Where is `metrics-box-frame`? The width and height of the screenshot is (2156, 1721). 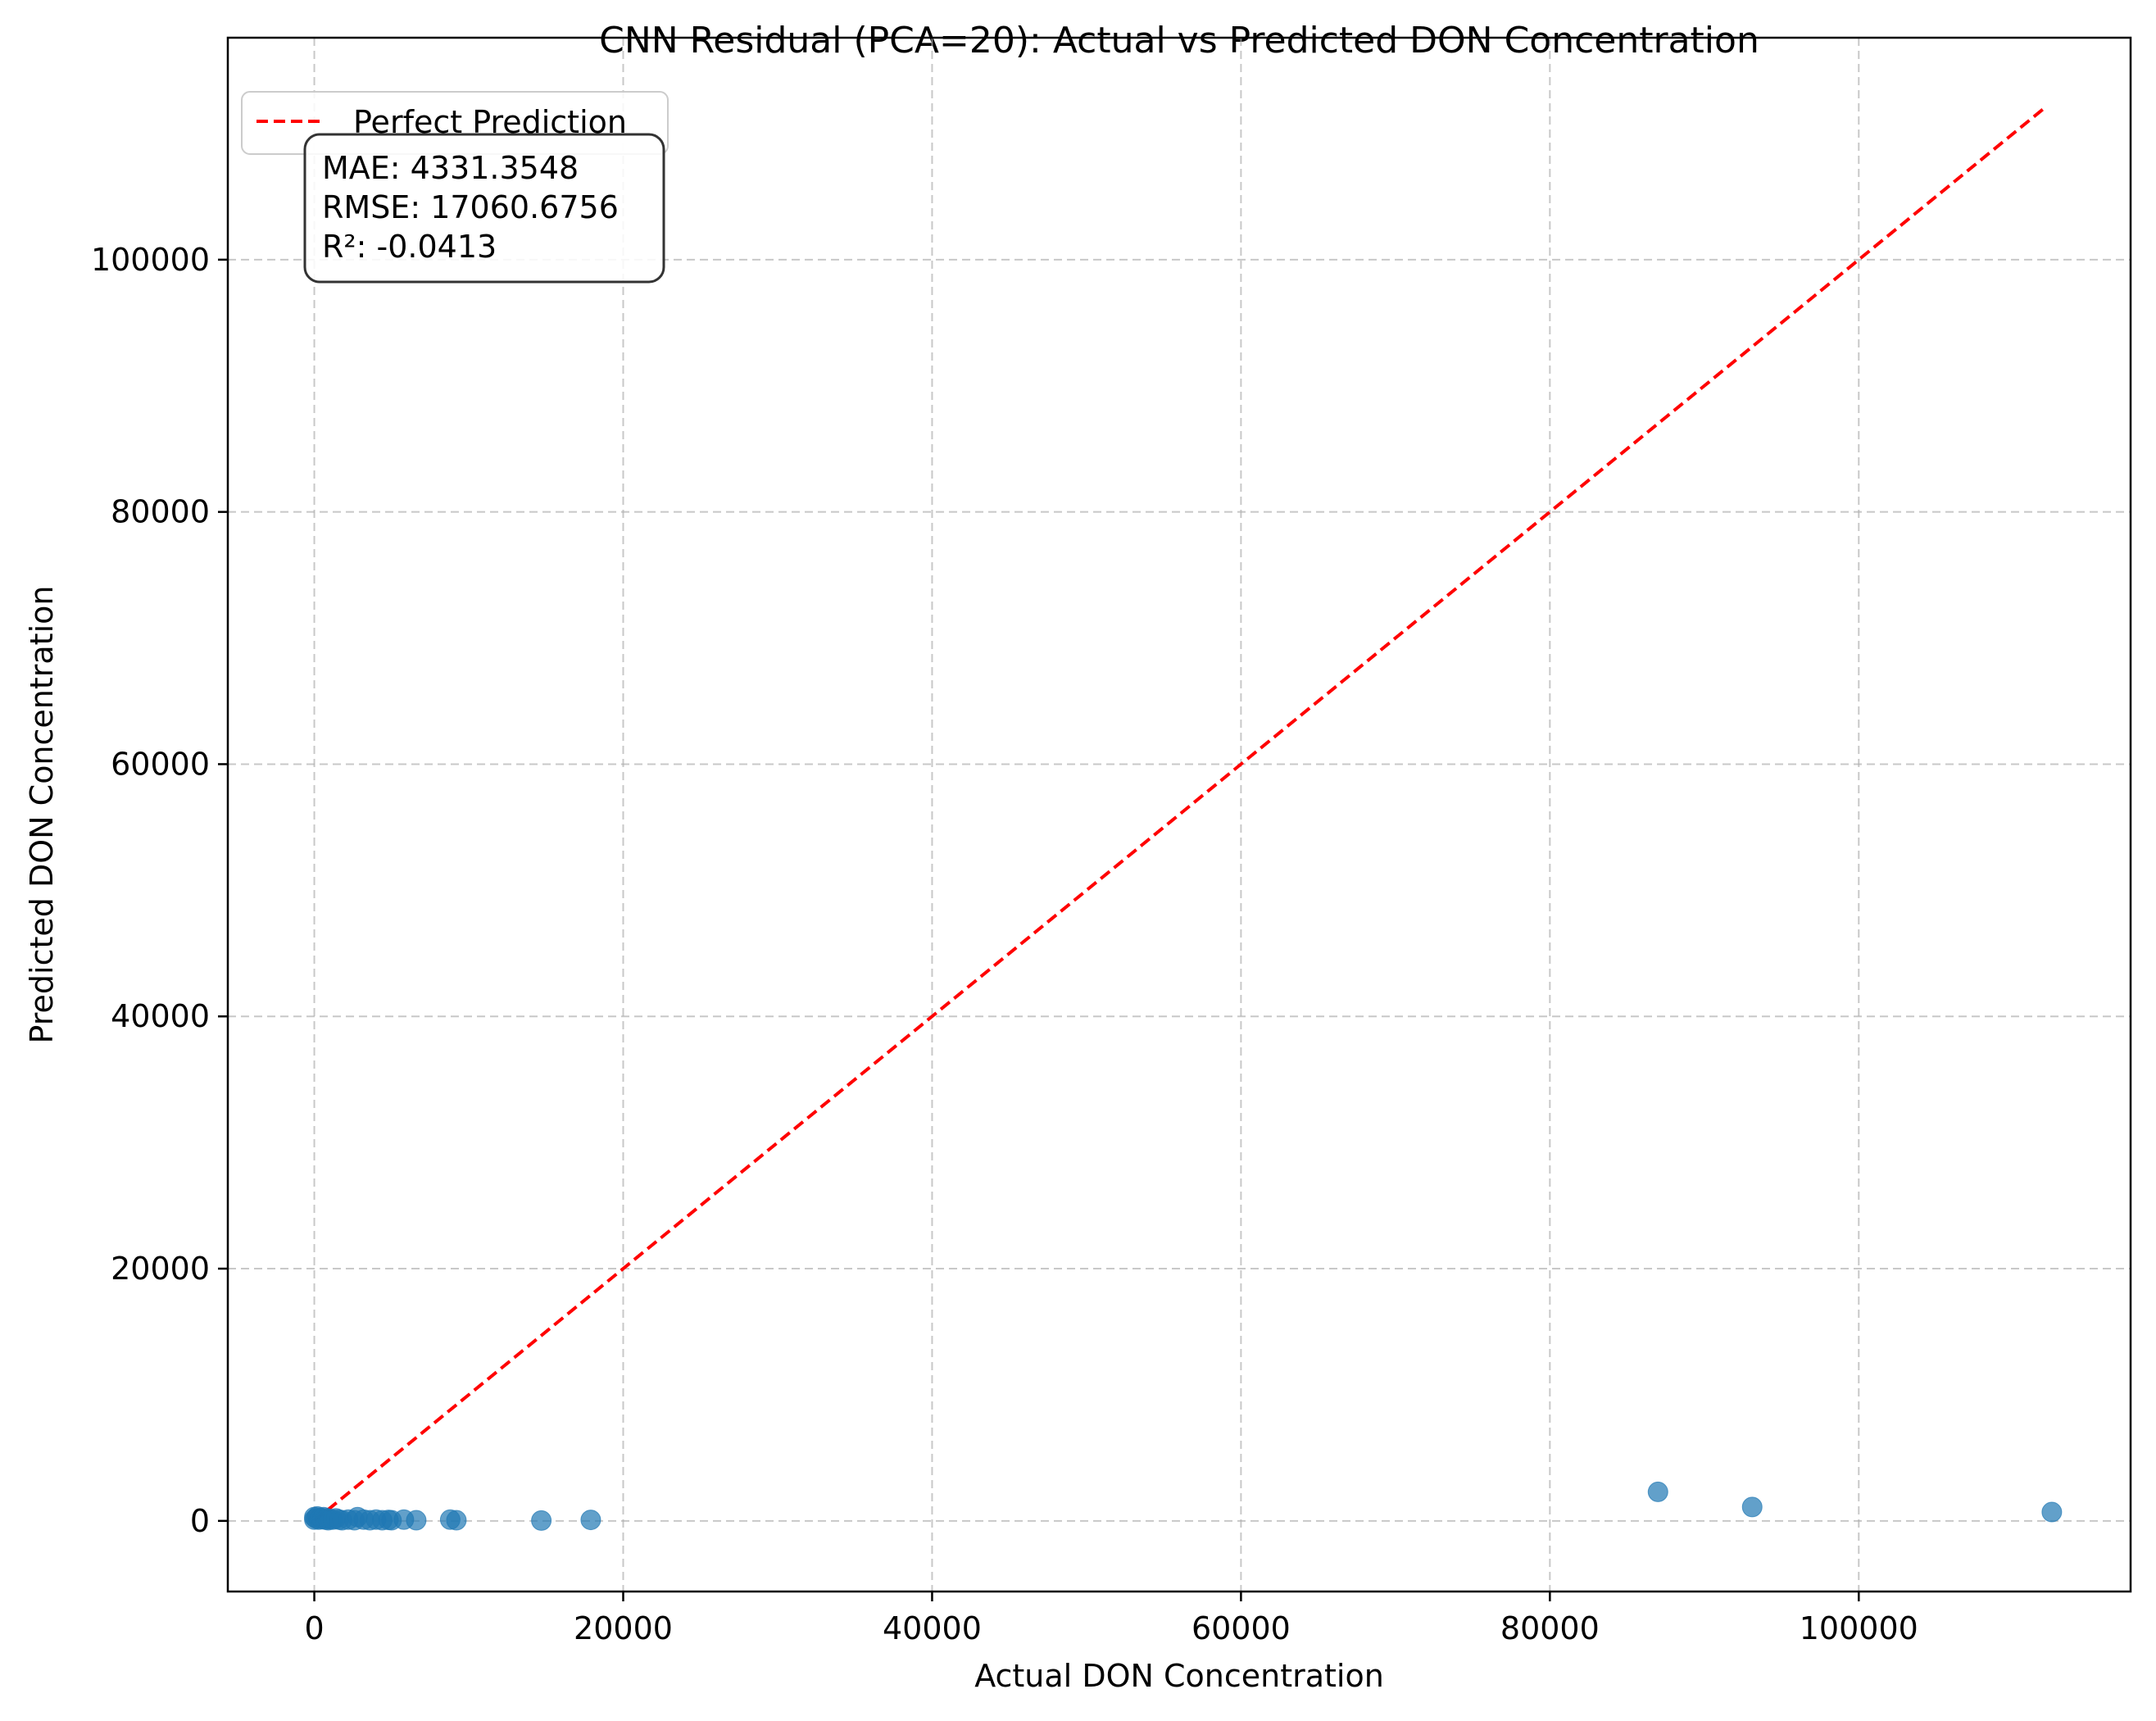 metrics-box-frame is located at coordinates (484, 208).